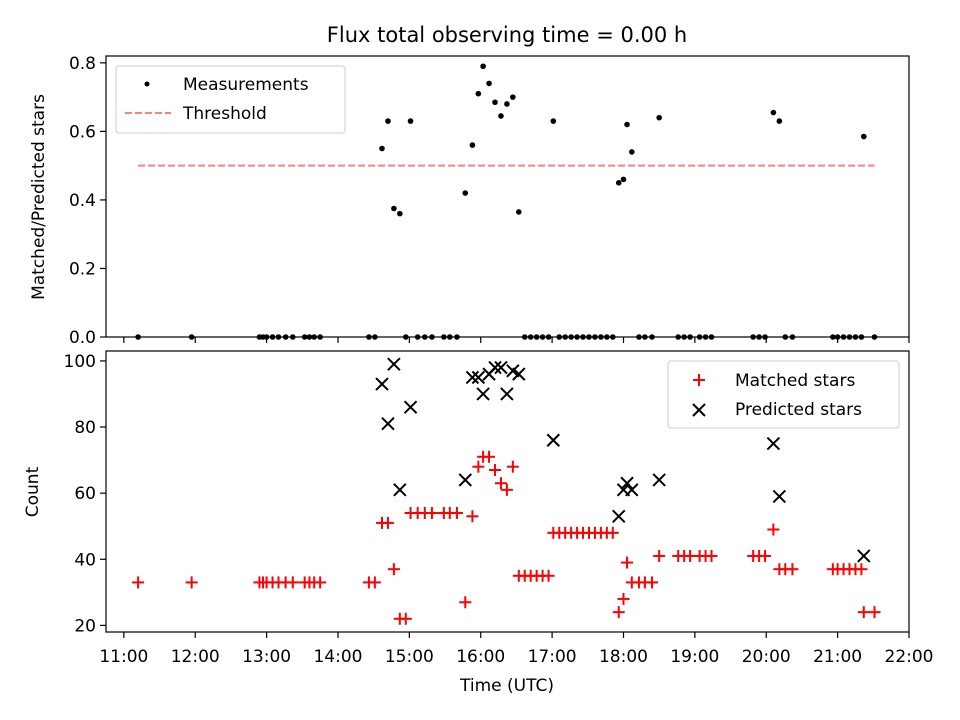  What do you see at coordinates (85, 560) in the screenshot?
I see `bottom-y-tick-label: 40` at bounding box center [85, 560].